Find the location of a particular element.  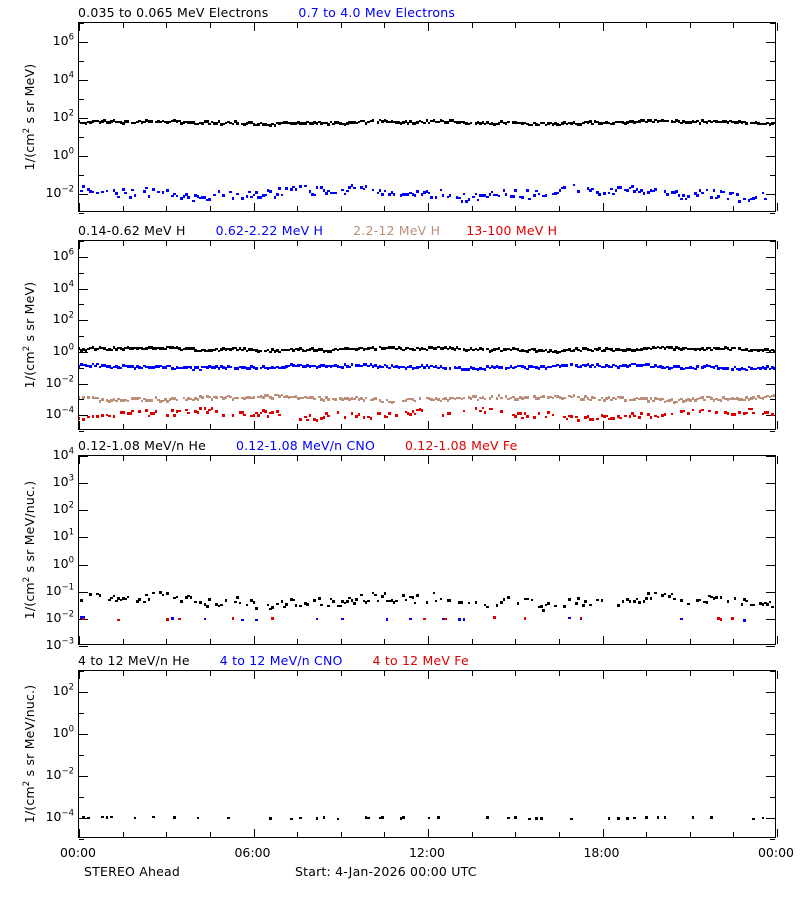

y-tick-label: 100 is located at coordinates (63, 563).